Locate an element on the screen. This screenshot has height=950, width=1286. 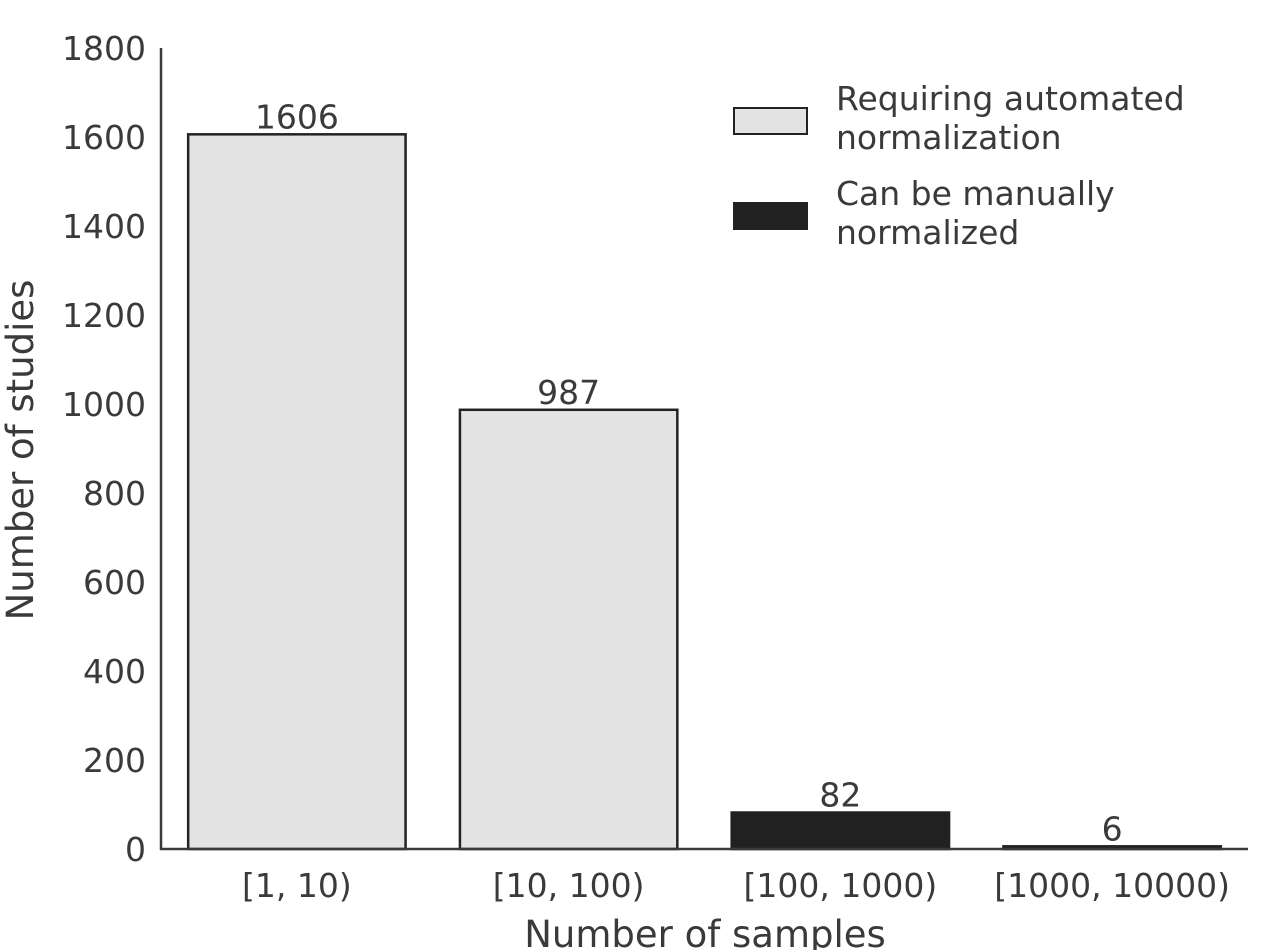
legend-label: Requiring automated is located at coordinates (1010, 98).